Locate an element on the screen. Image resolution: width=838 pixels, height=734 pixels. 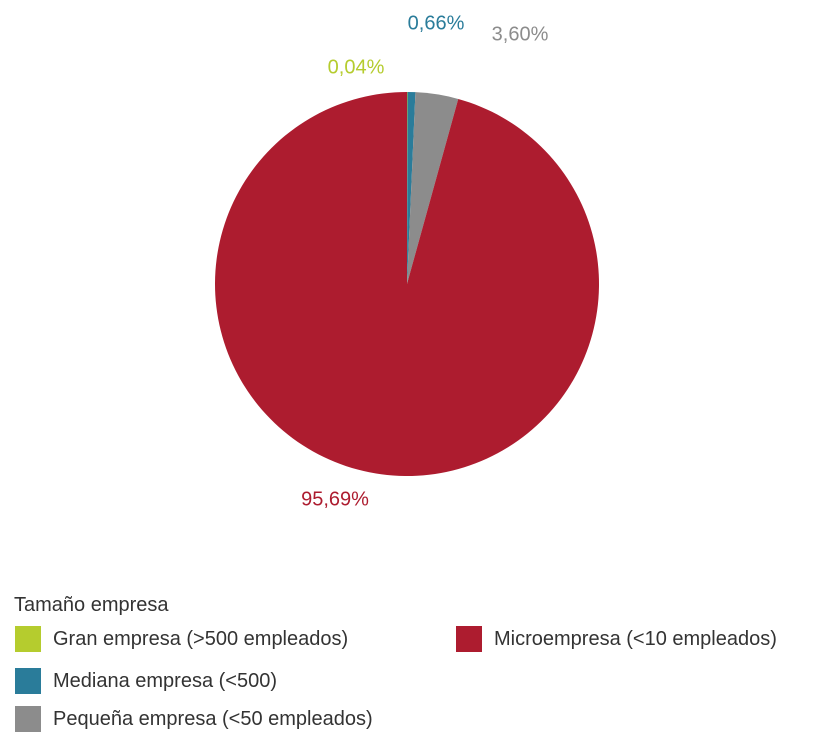
legend-label-microempresa: Microempresa (<10 empleados) is located at coordinates (635, 639).